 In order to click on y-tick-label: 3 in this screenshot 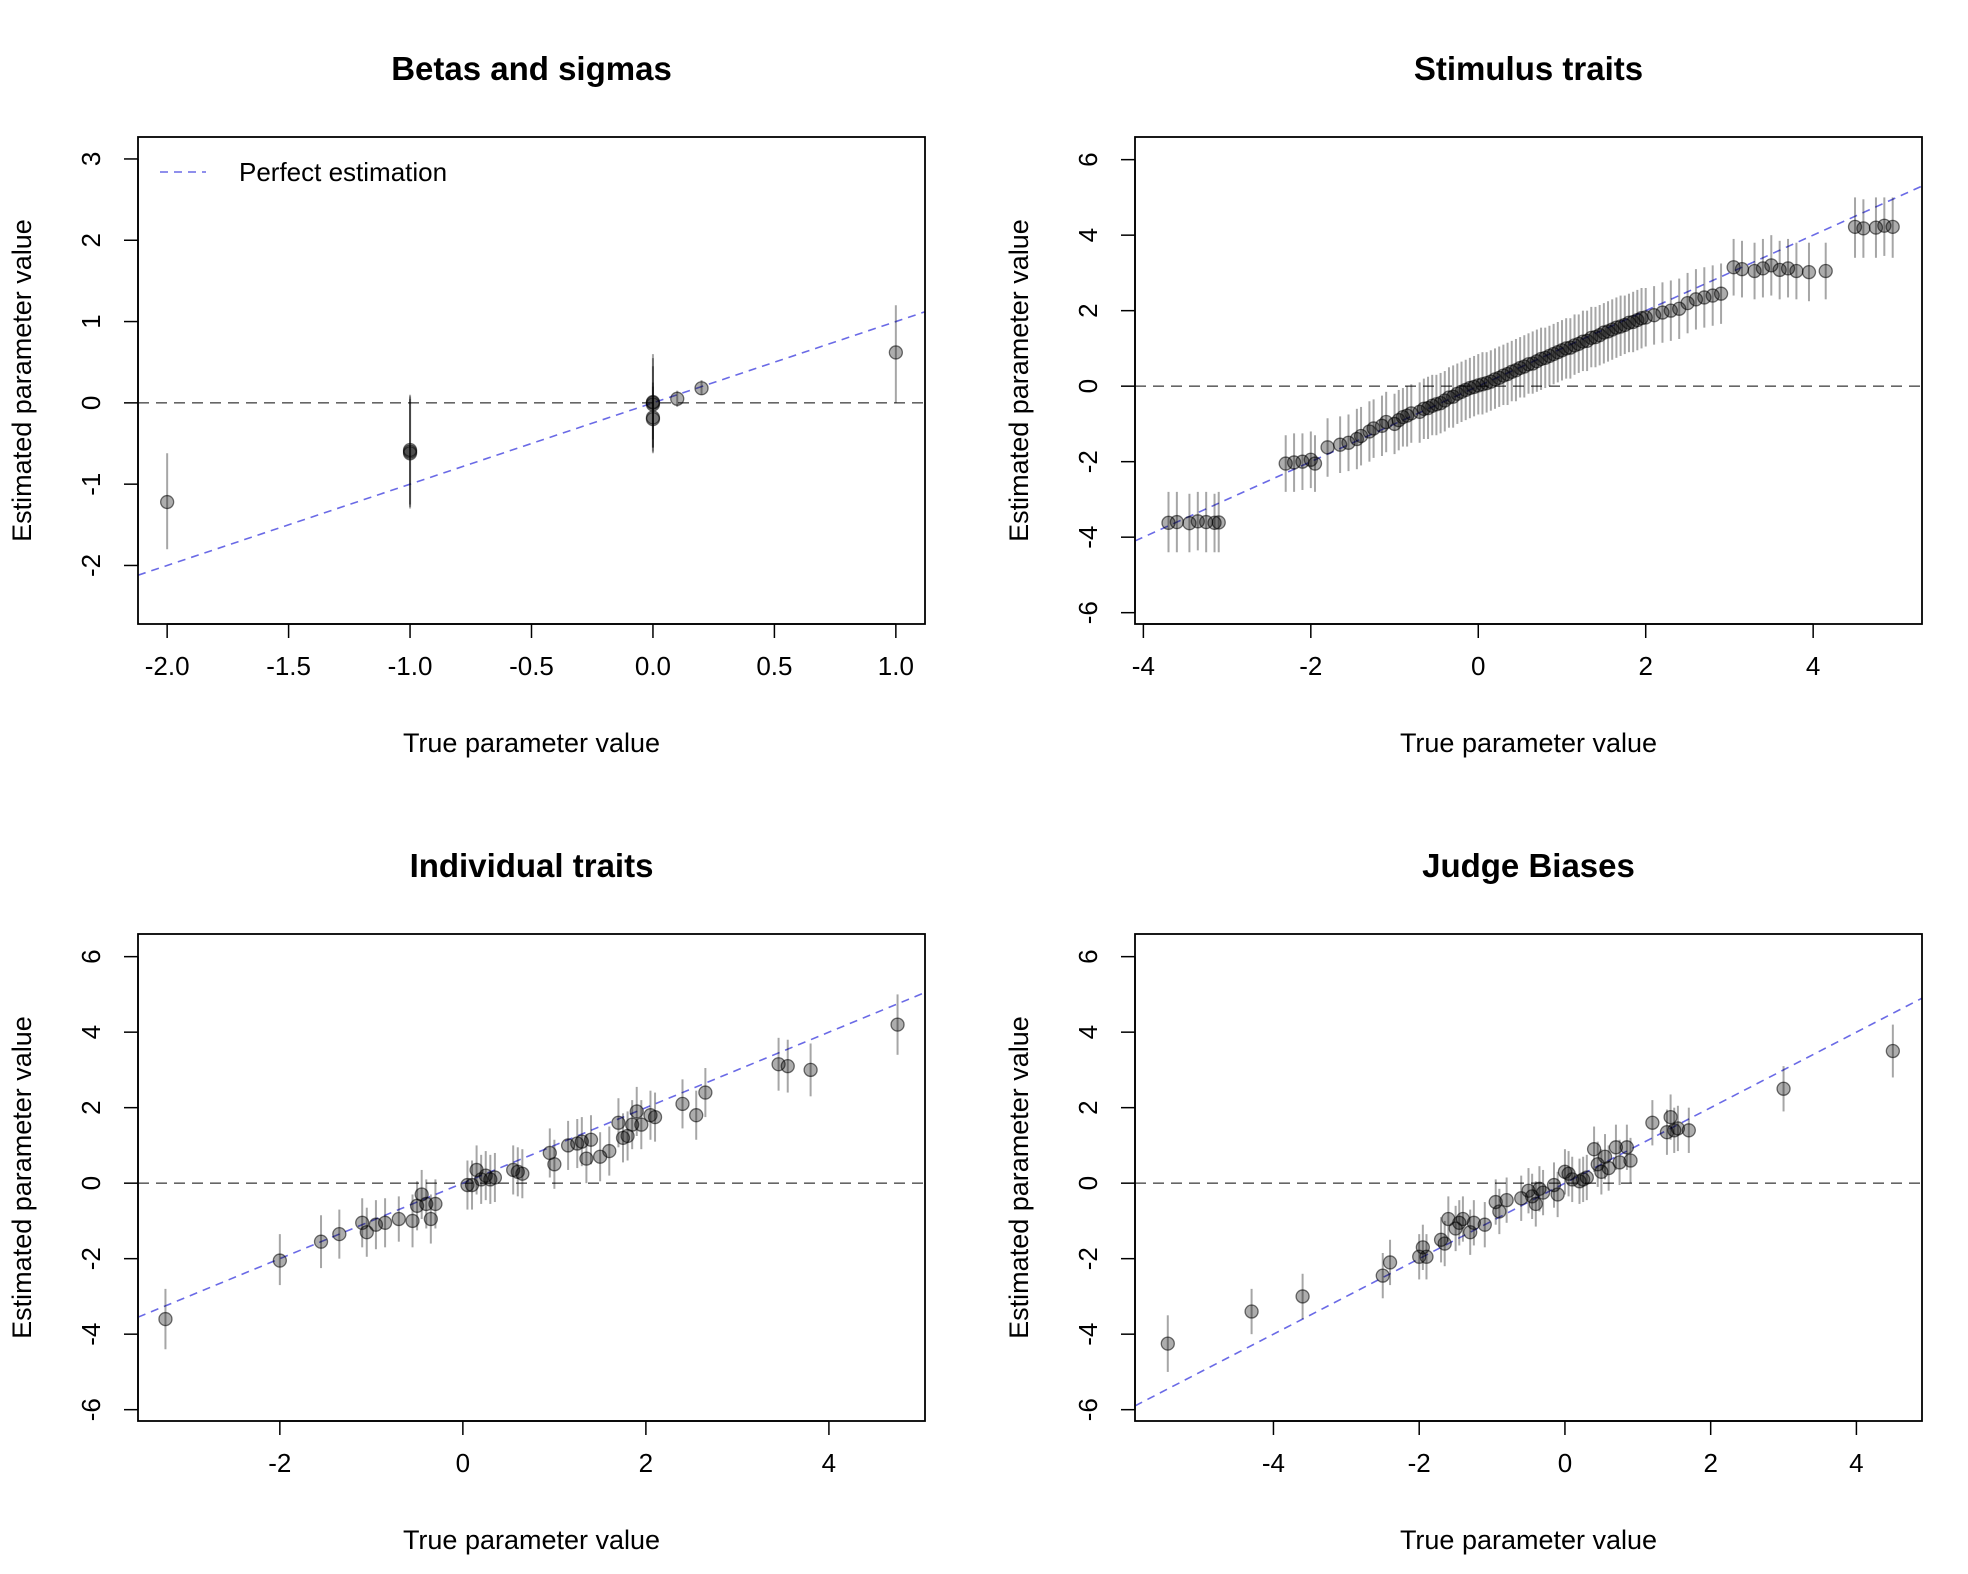, I will do `click(91, 159)`.